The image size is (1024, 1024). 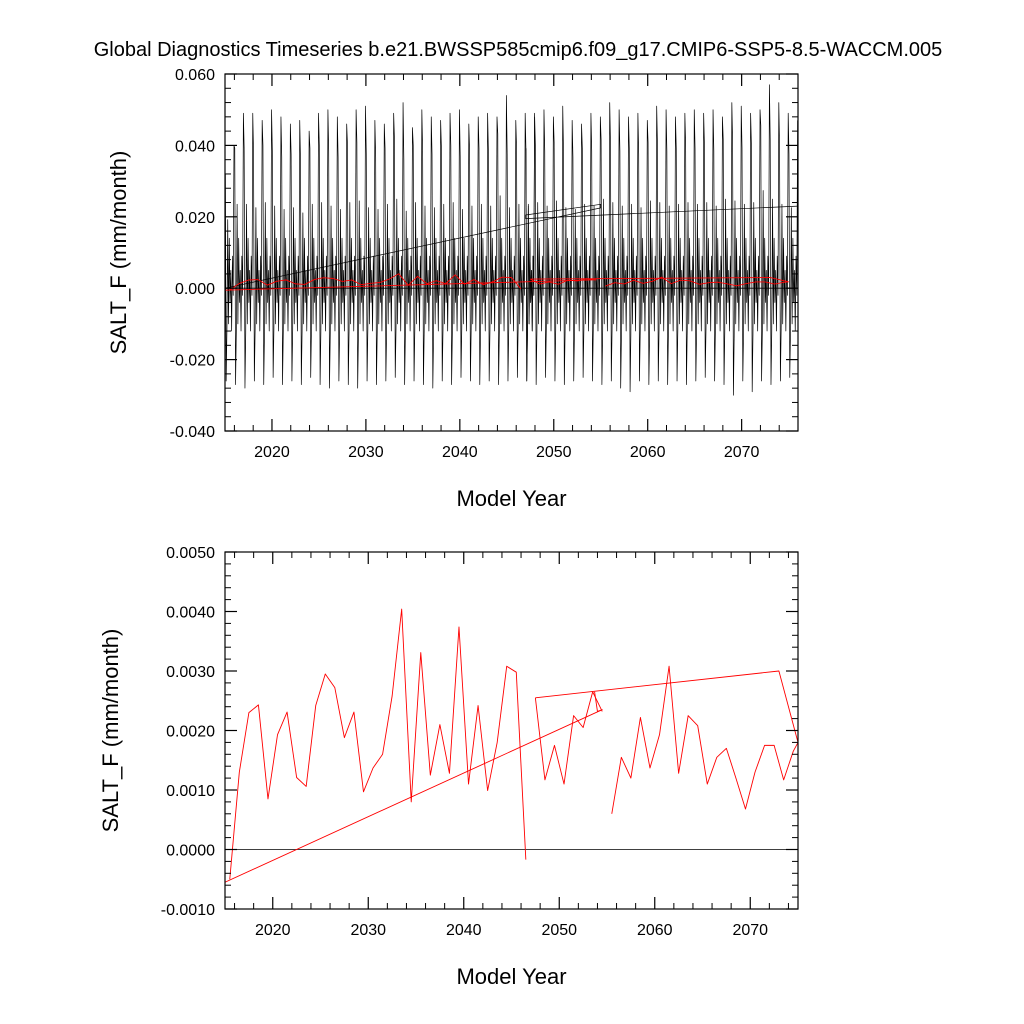 I want to click on bottom-series-annual-line, so click(x=378, y=744).